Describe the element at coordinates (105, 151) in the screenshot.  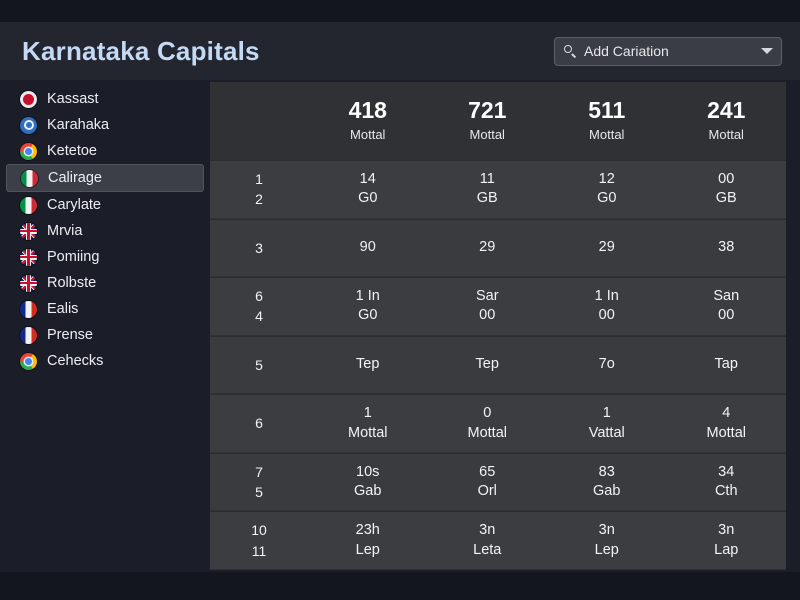
I see `sidebar-item-ketetoe: Ketetoe` at that location.